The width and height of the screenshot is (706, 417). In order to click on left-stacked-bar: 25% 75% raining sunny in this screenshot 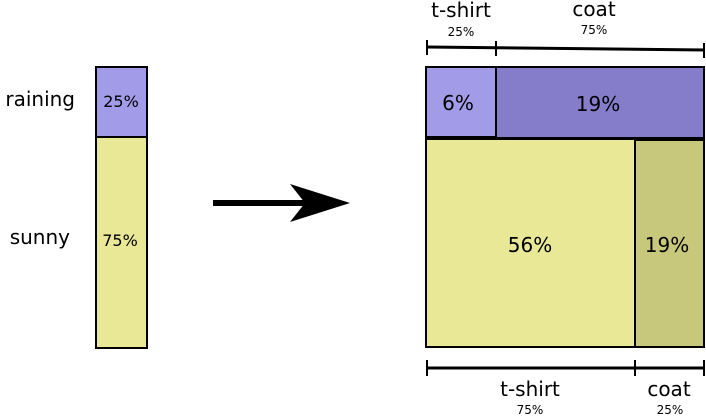, I will do `click(76, 207)`.